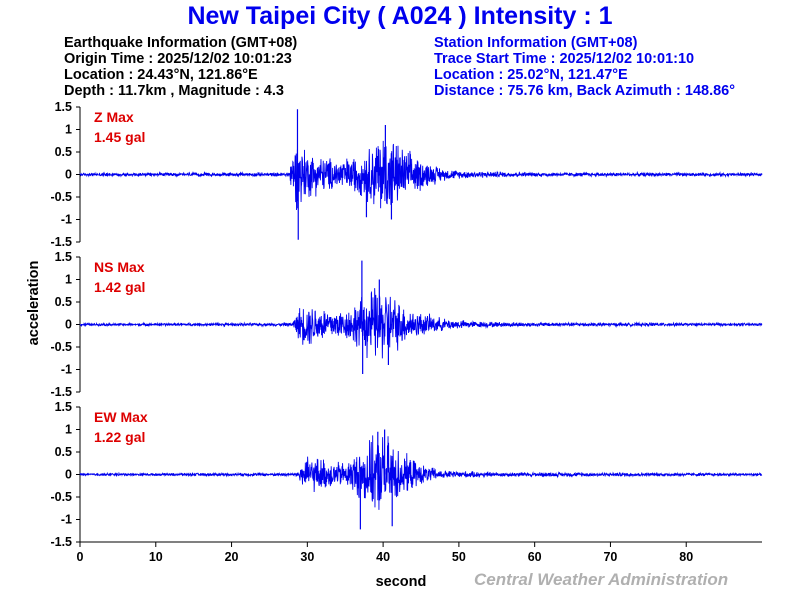 The height and width of the screenshot is (600, 800). I want to click on station-location: Location : 25.02°N, 121.47°E, so click(531, 75).